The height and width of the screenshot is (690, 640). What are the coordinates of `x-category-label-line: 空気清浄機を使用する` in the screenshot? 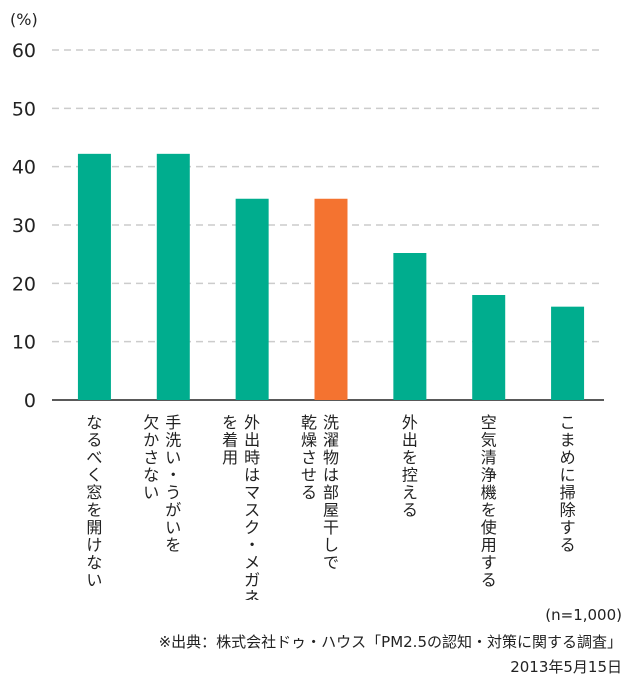 It's located at (489, 501).